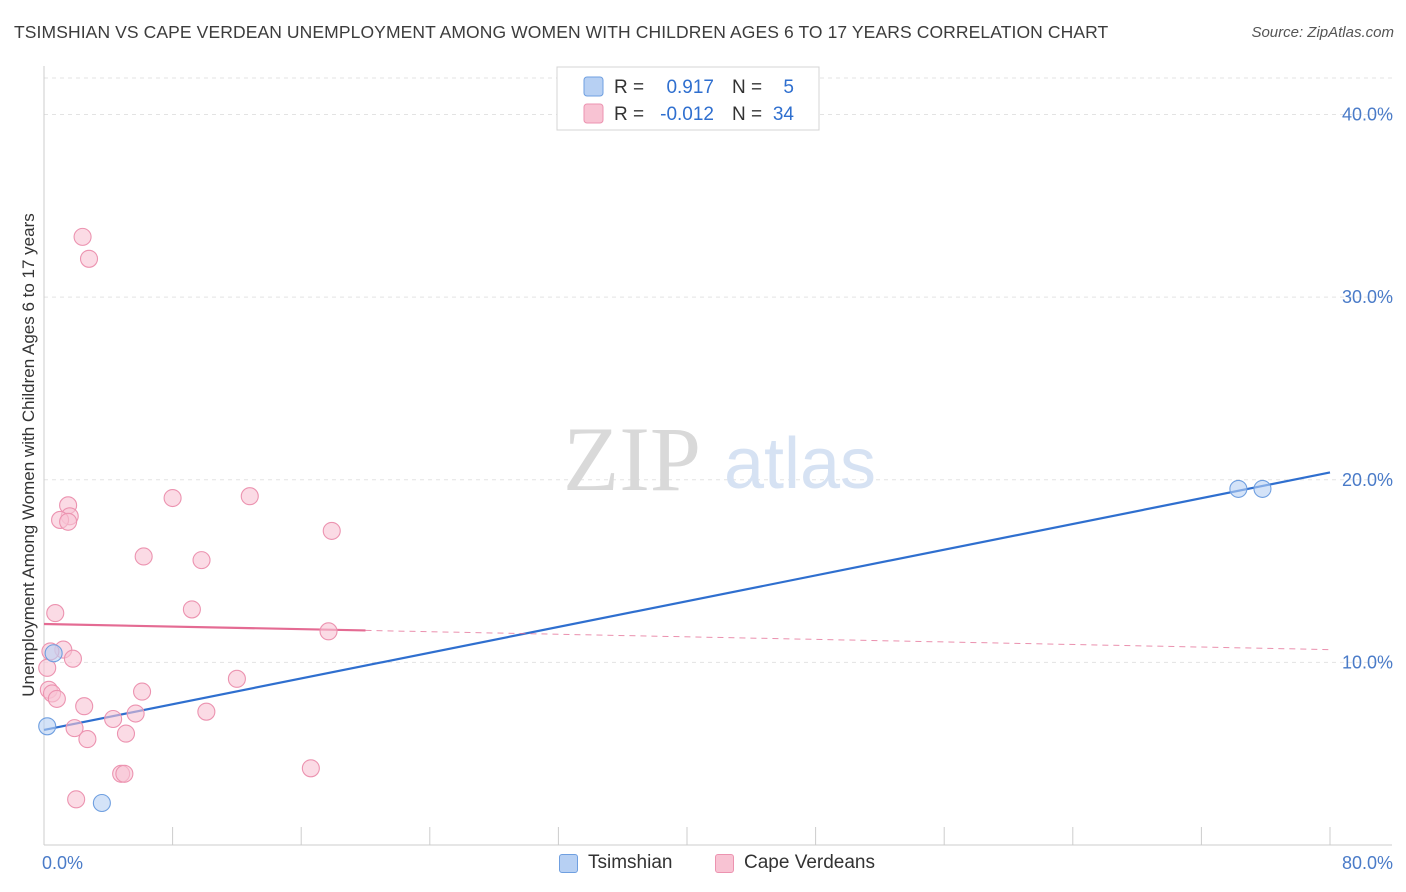  I want to click on legend-r-label-1: R =, so click(629, 87).